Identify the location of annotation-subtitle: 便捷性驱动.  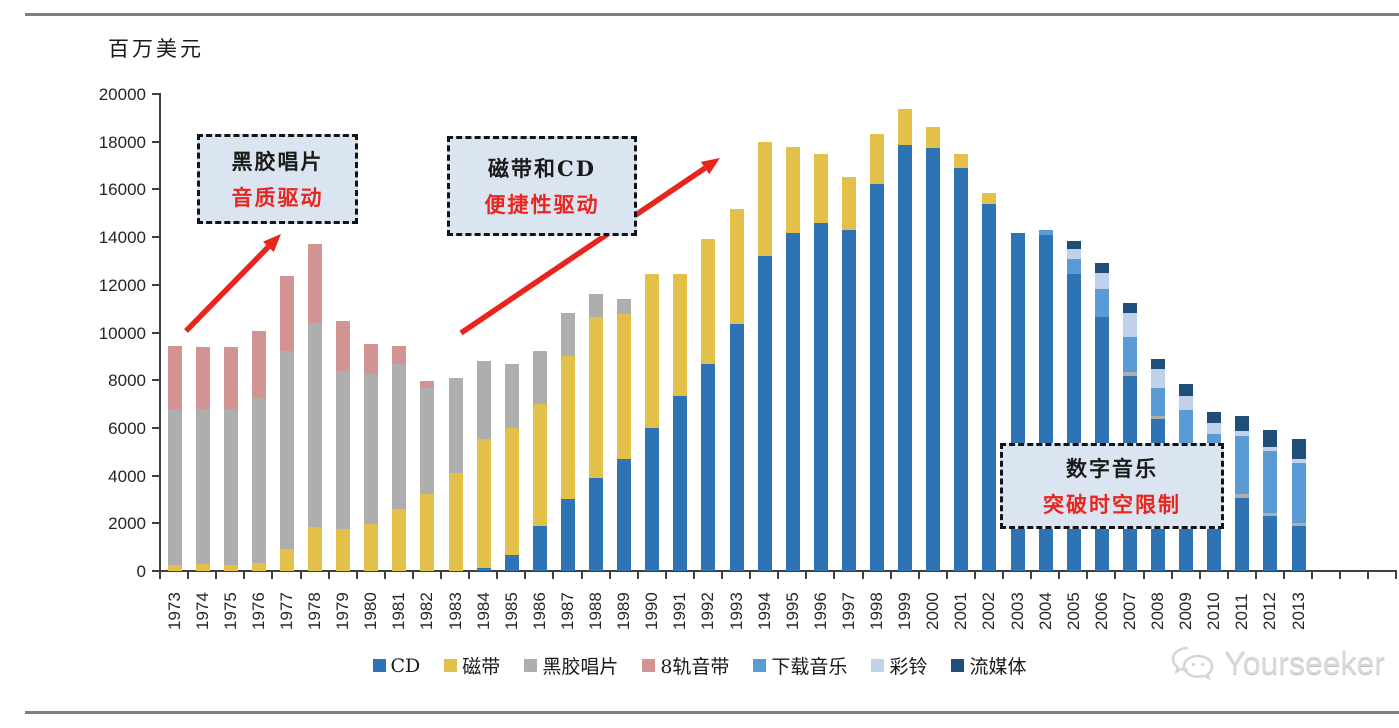
(542, 204).